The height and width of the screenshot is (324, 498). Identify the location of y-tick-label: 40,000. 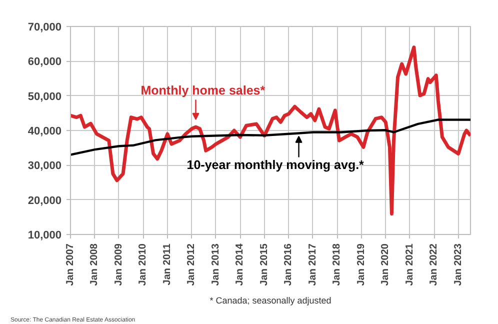
(45, 132).